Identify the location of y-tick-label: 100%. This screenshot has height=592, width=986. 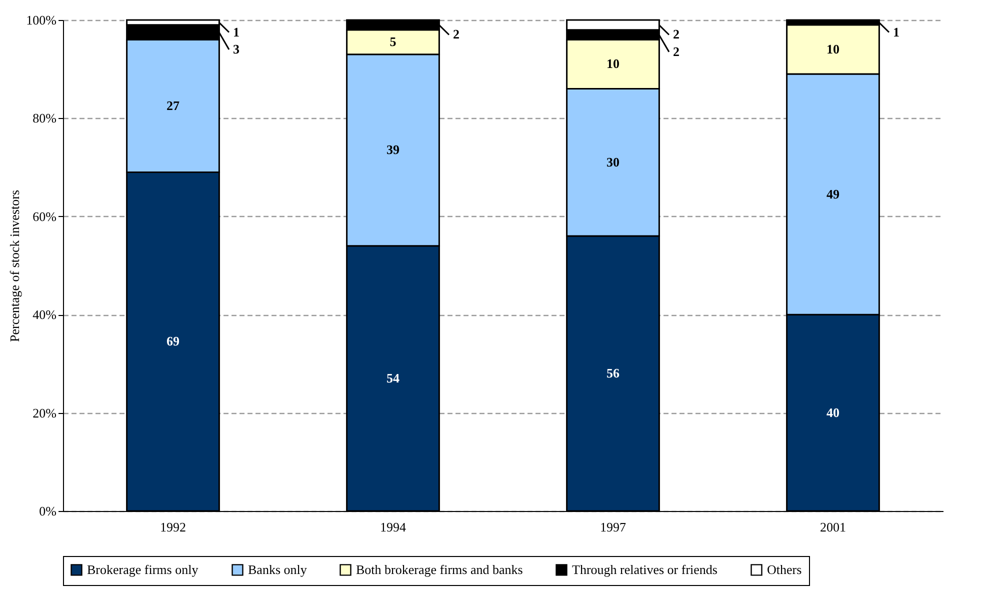
(41, 20).